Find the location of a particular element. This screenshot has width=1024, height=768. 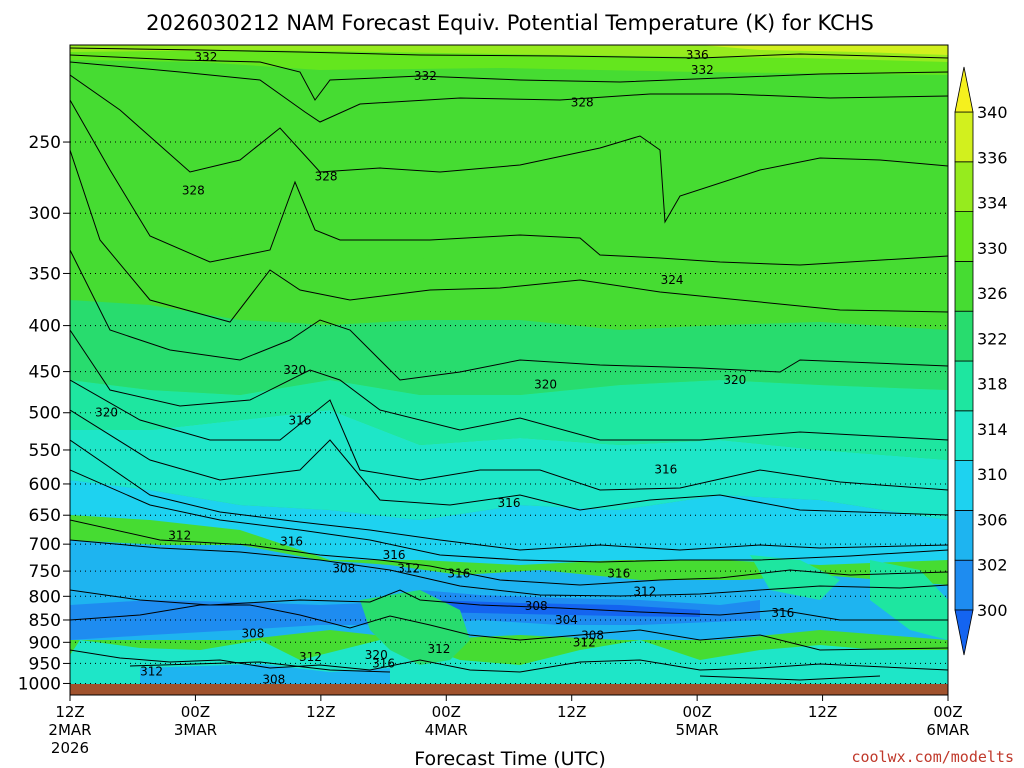

colorbar-label: 314 is located at coordinates (992, 429).